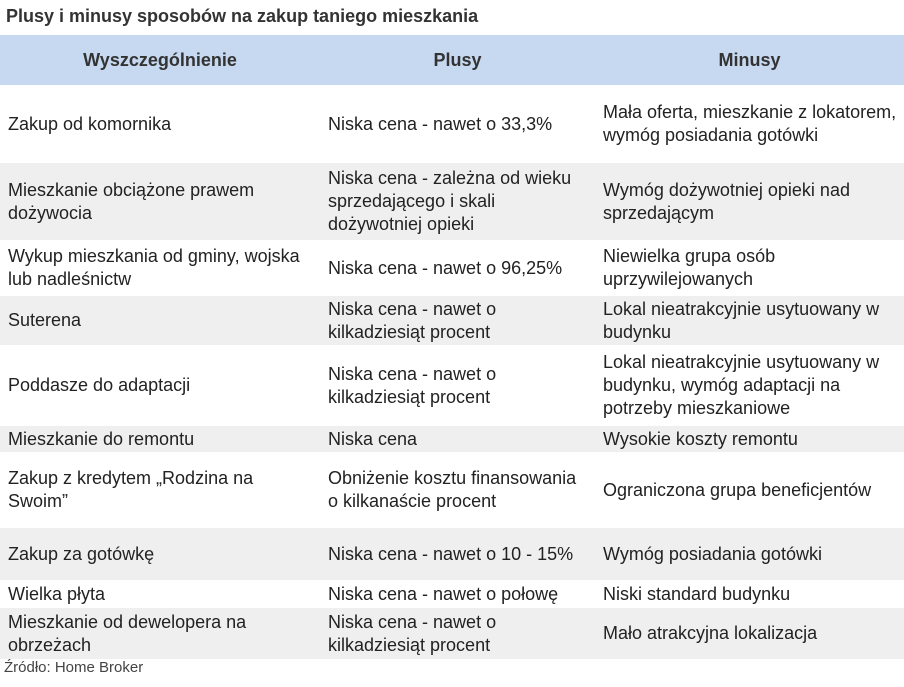  Describe the element at coordinates (749, 633) in the screenshot. I see `table-cell: Mało atrakcyjna lokalizacja` at that location.